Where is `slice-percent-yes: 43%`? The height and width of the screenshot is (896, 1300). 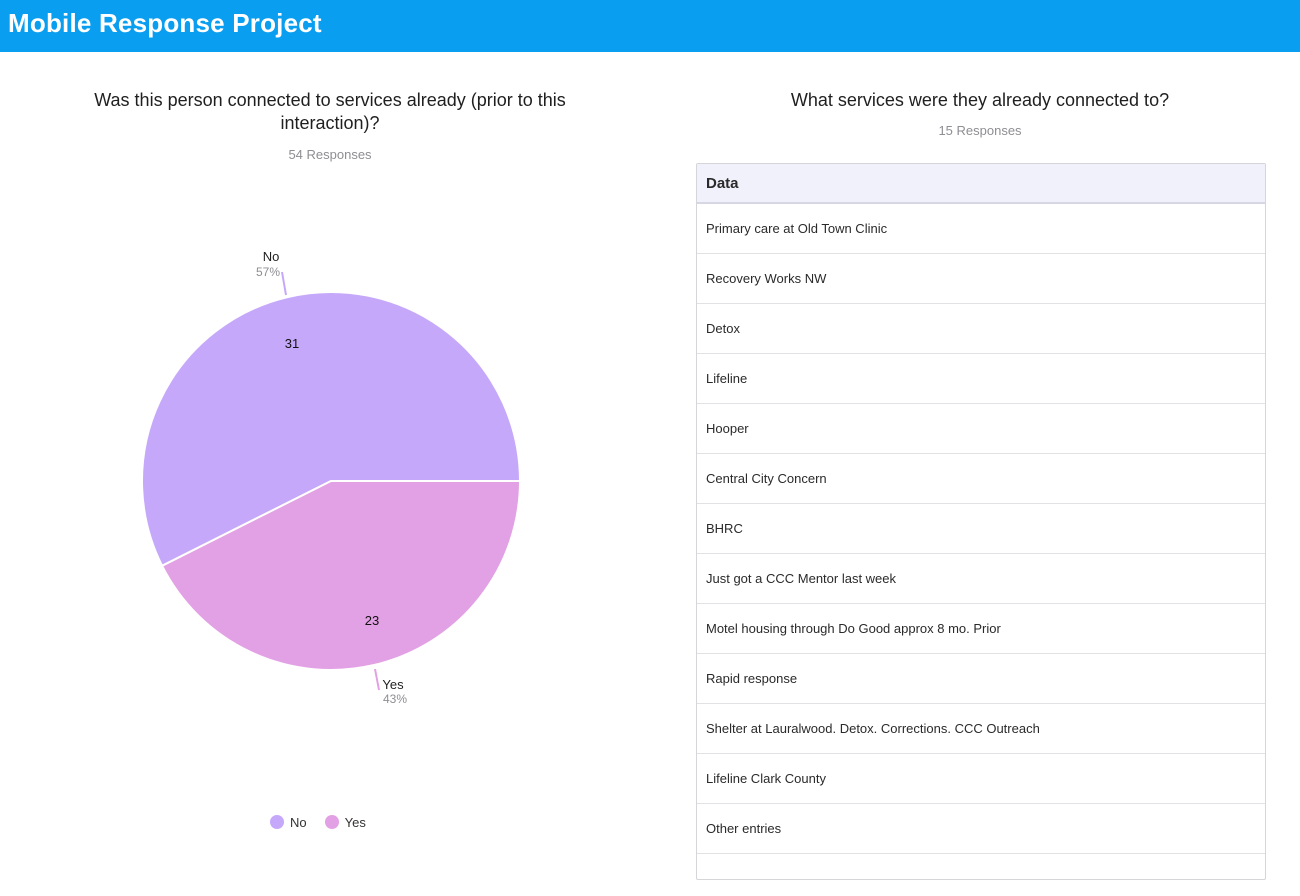
slice-percent-yes: 43% is located at coordinates (395, 699).